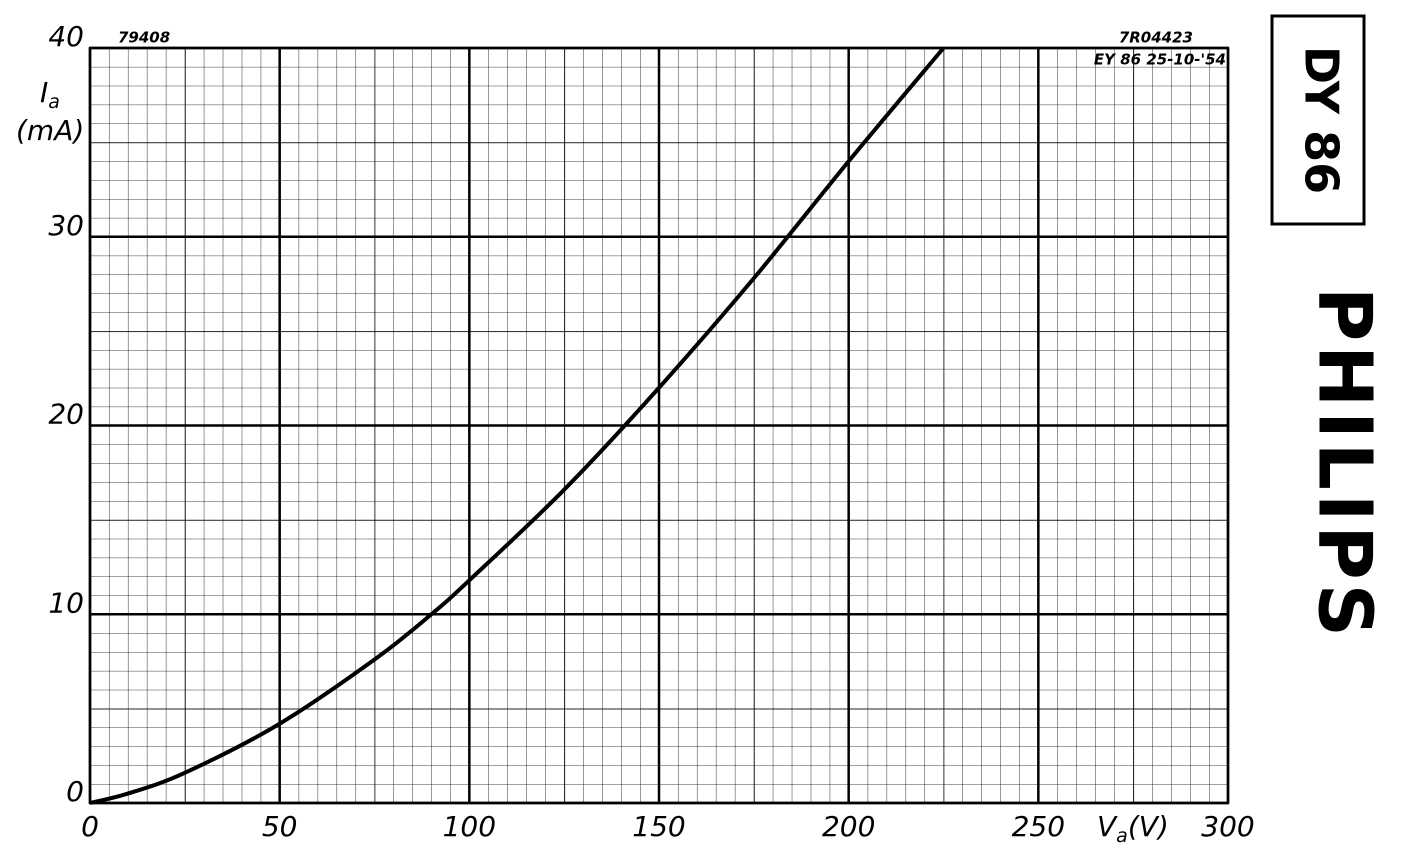 Image resolution: width=1401 pixels, height=857 pixels. Describe the element at coordinates (1227, 826) in the screenshot. I see `x-tick-label: 300` at that location.